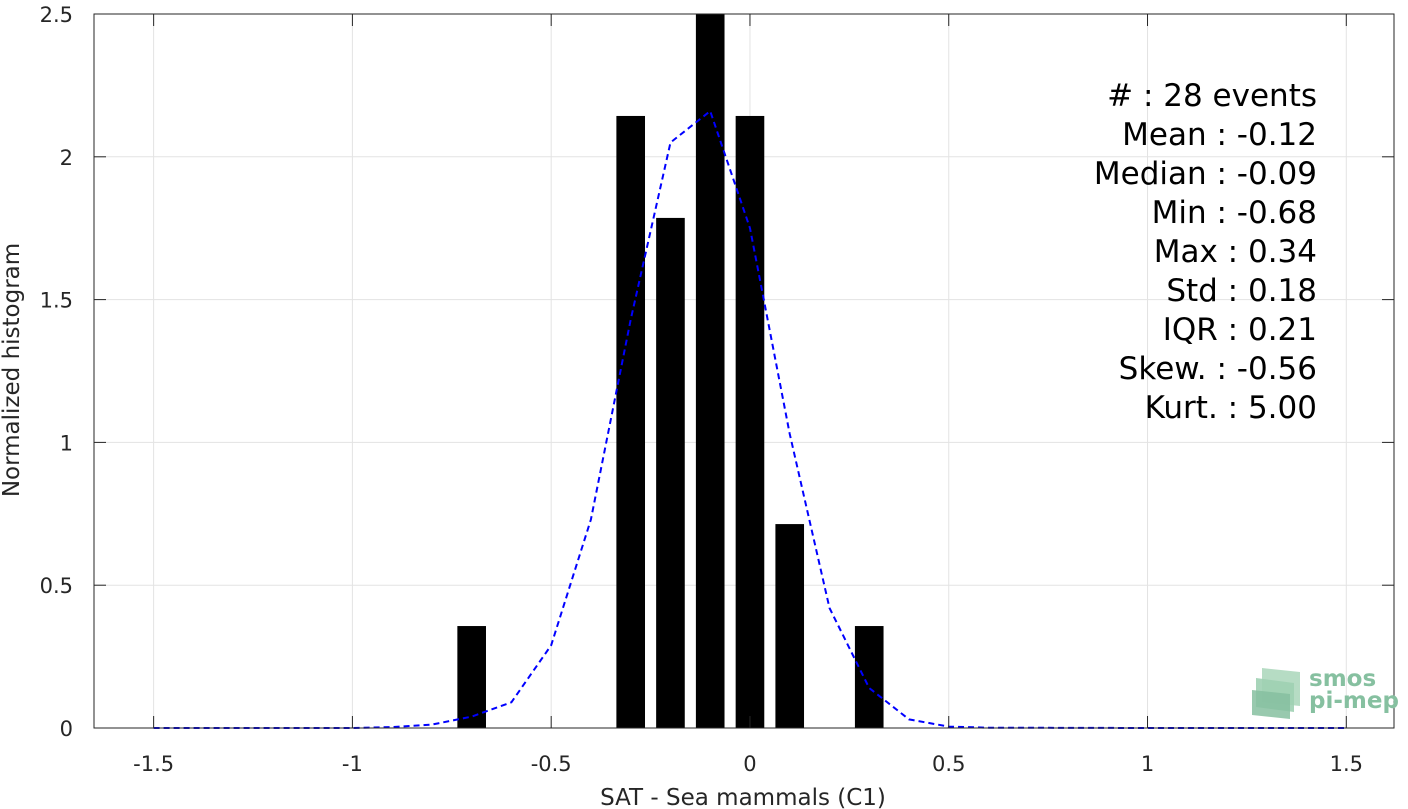  What do you see at coordinates (1235, 252) in the screenshot?
I see `stat-line: Max : 0.34` at bounding box center [1235, 252].